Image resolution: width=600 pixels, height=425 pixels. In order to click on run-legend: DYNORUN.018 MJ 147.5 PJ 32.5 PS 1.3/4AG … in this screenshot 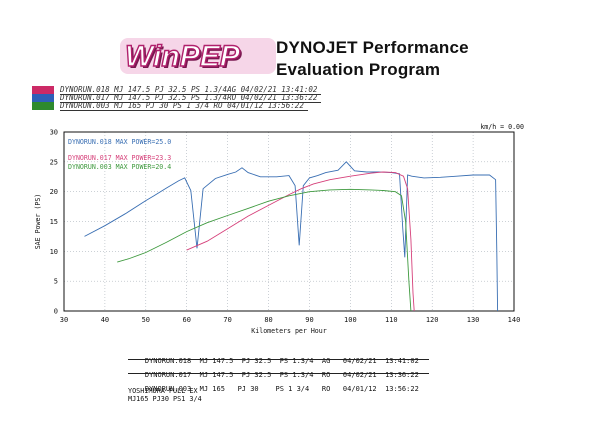, I will do `click(300, 98)`.